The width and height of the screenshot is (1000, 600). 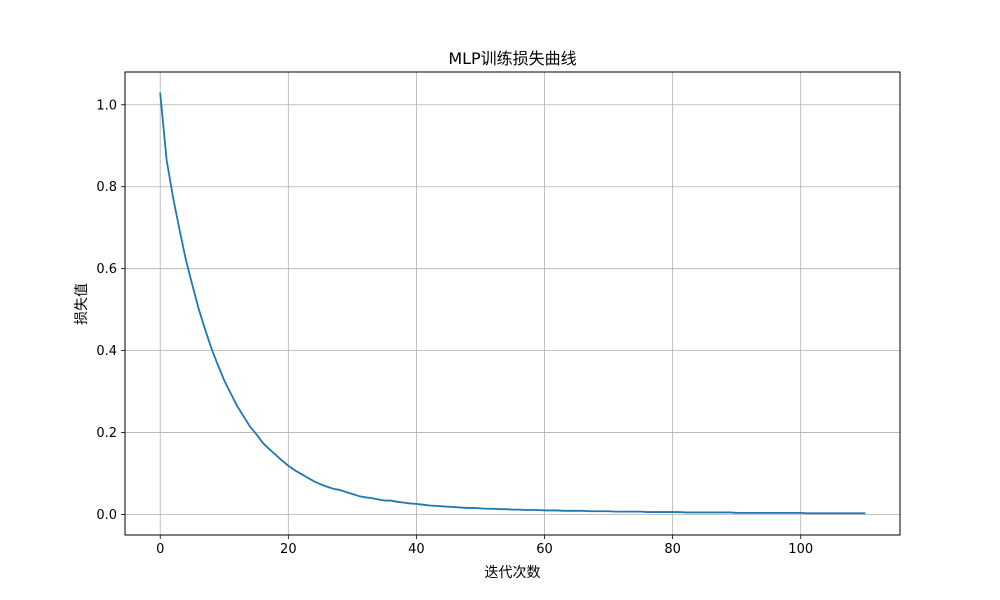 I want to click on y-tick-label: 0.8, so click(x=106, y=187).